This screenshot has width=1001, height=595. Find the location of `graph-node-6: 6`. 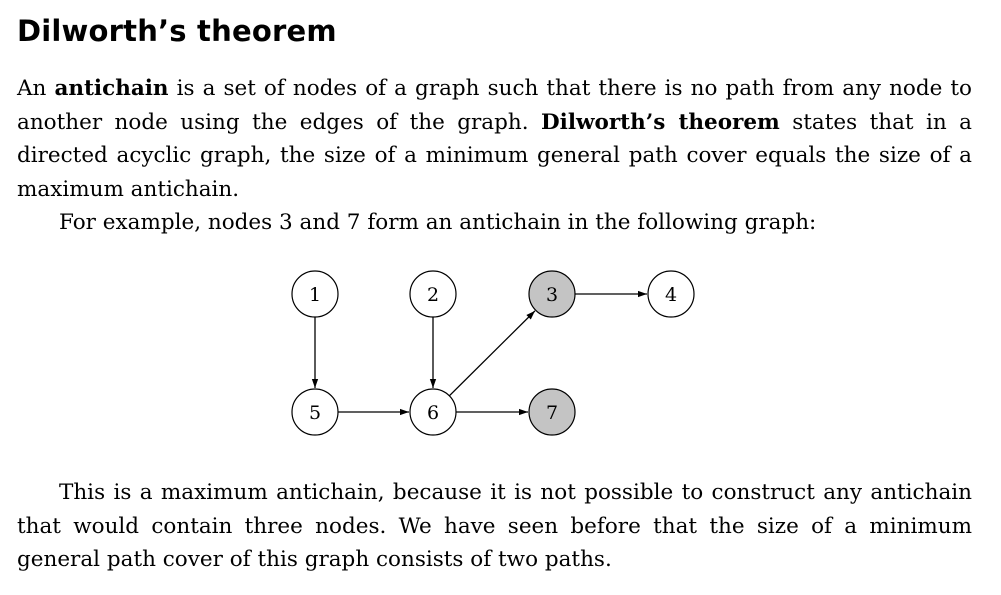

graph-node-6: 6 is located at coordinates (433, 412).